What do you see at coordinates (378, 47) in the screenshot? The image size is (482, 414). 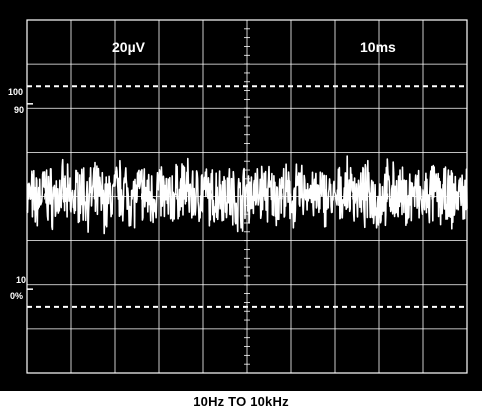 I see `time-per-div-label: 10ms` at bounding box center [378, 47].